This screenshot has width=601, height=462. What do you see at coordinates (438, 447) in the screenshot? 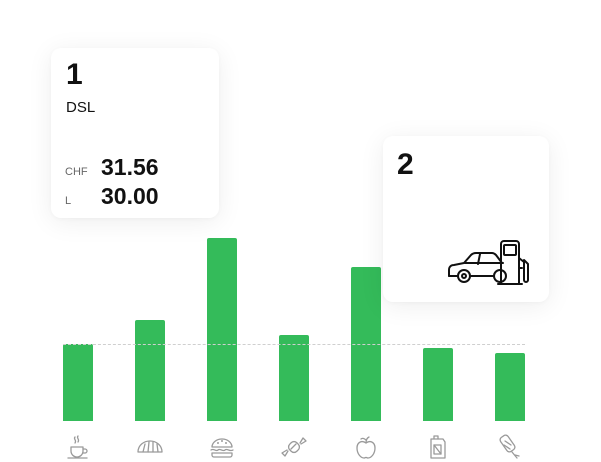
I see `fuel-canister-icon` at bounding box center [438, 447].